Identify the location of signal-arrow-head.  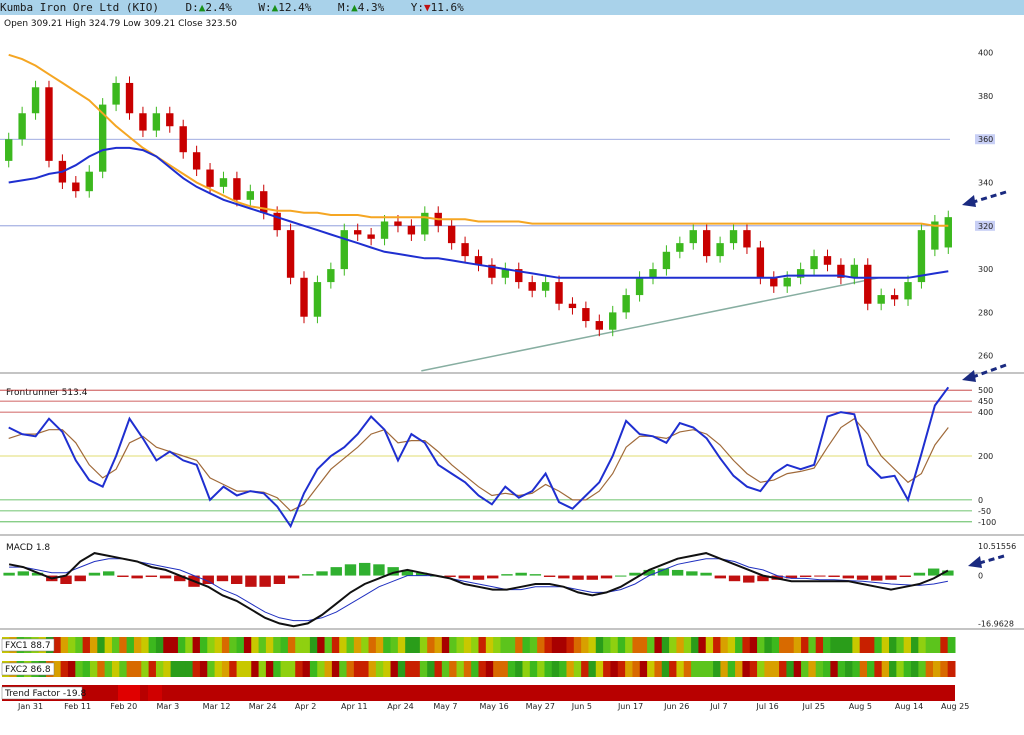
(969, 201).